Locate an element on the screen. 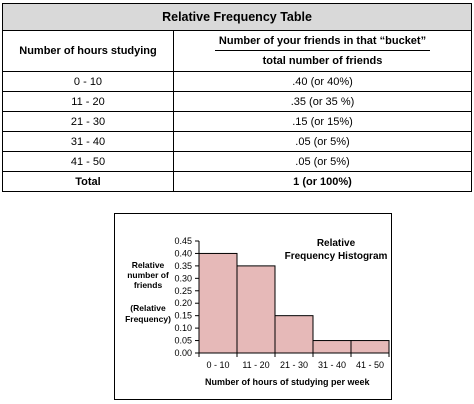 The image size is (474, 404). hours-range-cell: 11 - 20 is located at coordinates (88, 101).